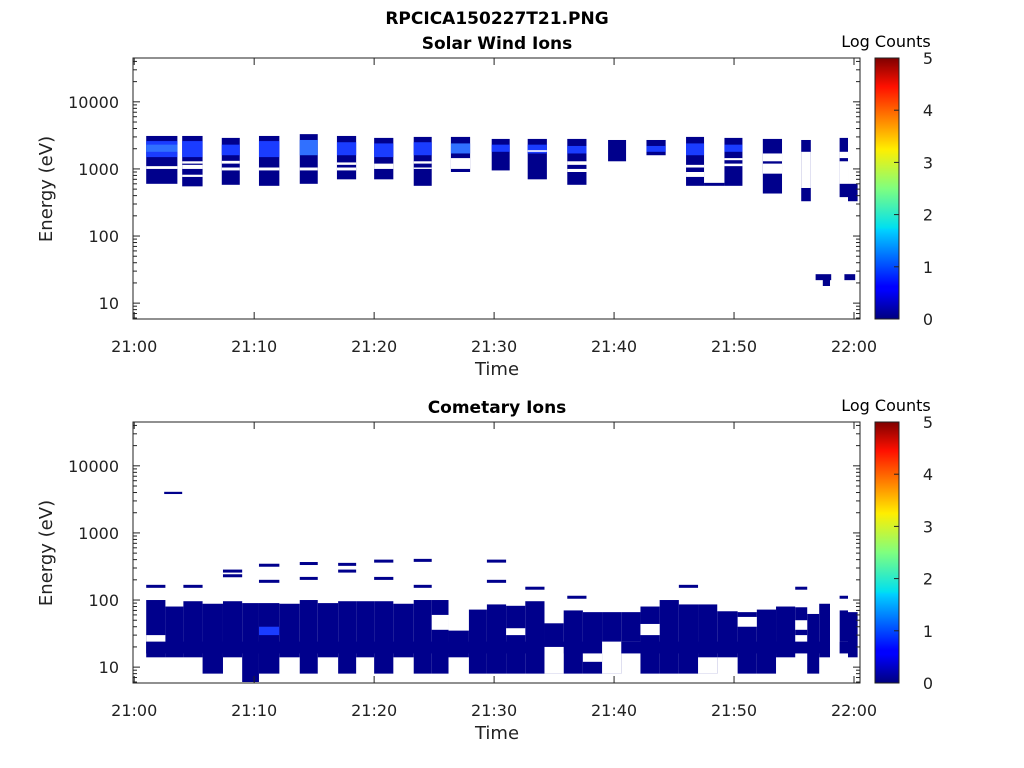 The image size is (1024, 768). Describe the element at coordinates (254, 346) in the screenshot. I see `solar-wind-xtick-label-1: 21:10` at that location.